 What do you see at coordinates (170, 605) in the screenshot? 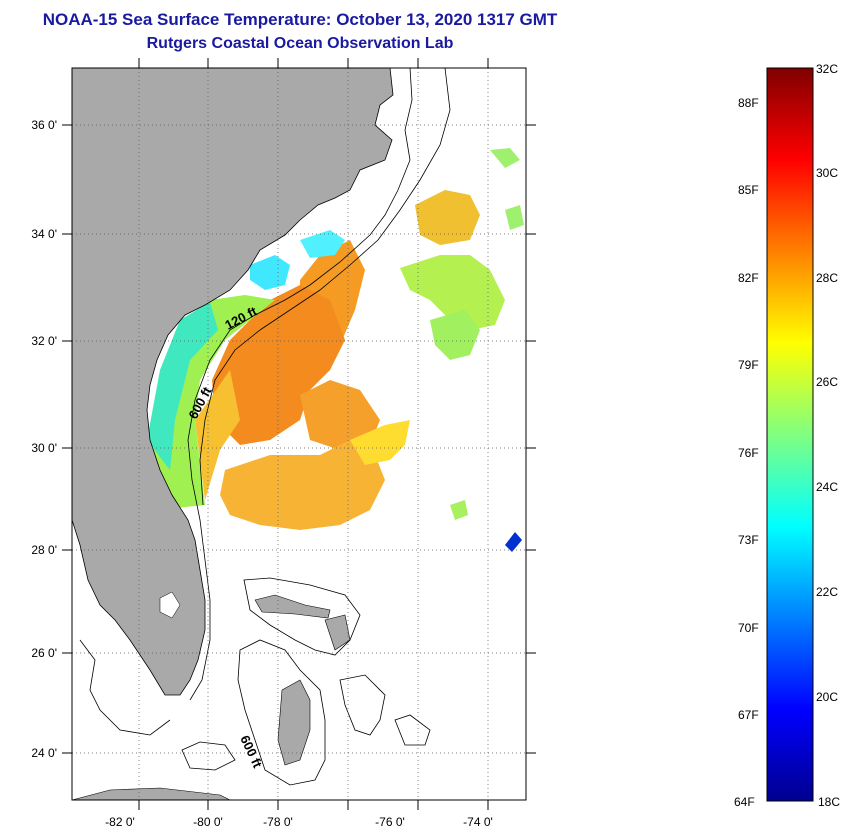
I see `lake-okeechobee` at bounding box center [170, 605].